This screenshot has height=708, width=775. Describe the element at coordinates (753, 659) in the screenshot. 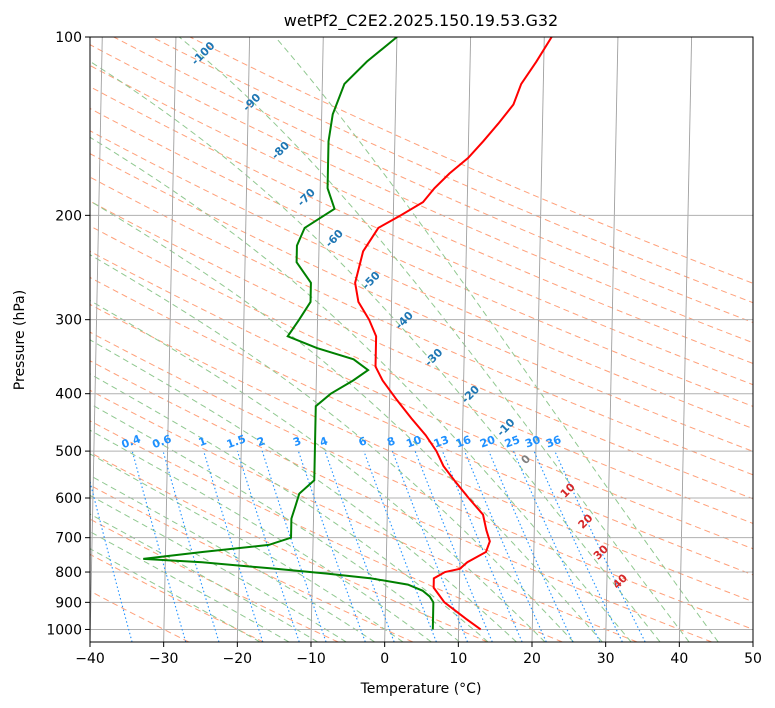

I see `x-tick-label: 50` at that location.